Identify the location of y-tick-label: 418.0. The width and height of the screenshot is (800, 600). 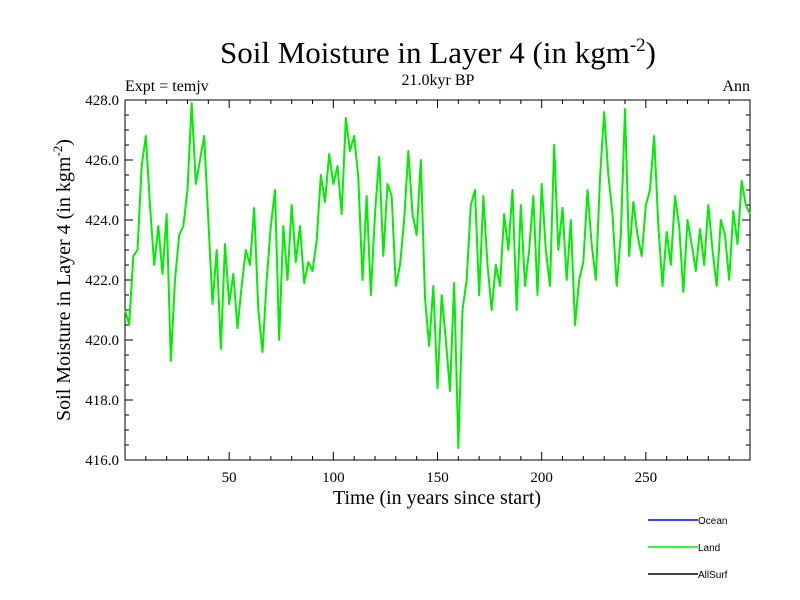
(102, 401).